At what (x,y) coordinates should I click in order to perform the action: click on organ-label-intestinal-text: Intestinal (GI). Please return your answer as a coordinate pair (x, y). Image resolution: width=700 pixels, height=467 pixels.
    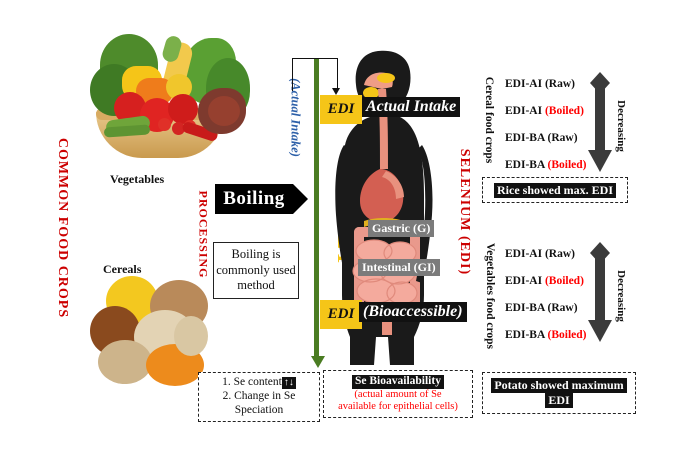
    Looking at the image, I should click on (399, 267).